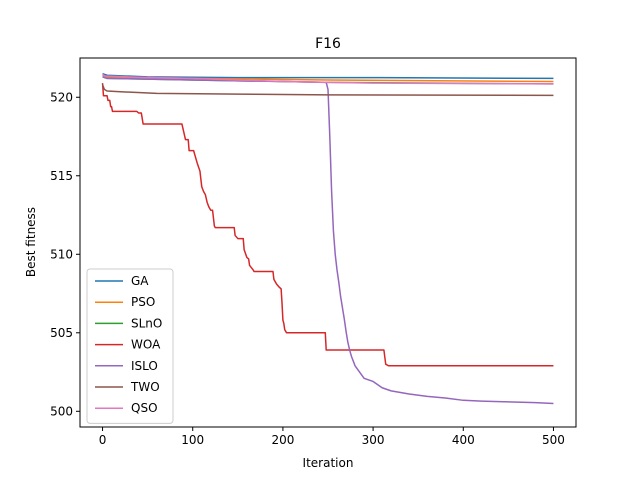 This screenshot has width=640, height=480. Describe the element at coordinates (146, 345) in the screenshot. I see `legend-label-woa: WOA` at that location.